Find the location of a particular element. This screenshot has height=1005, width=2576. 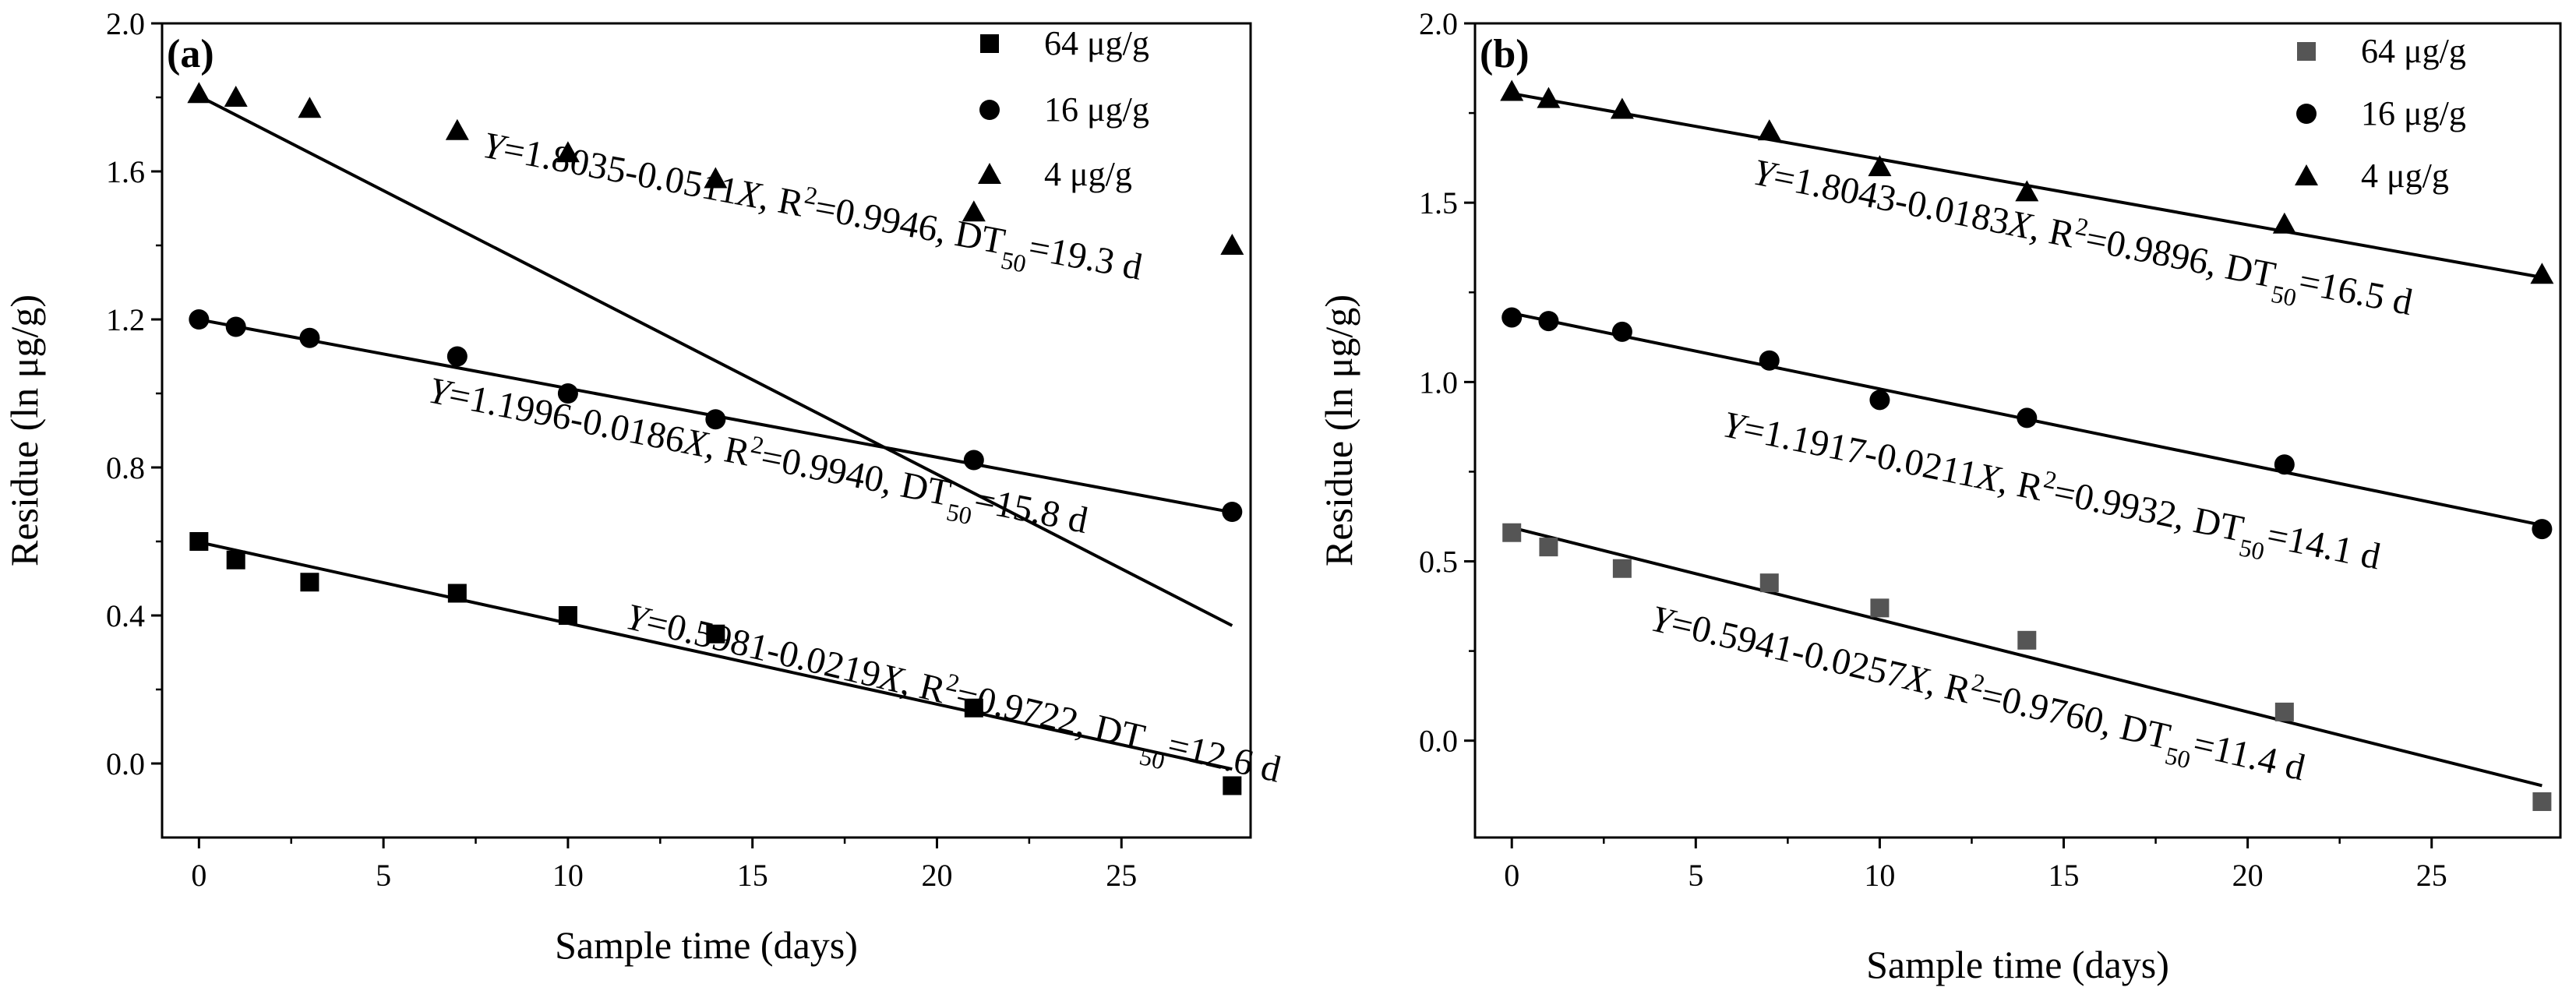

legend-entry: 16 μg/g is located at coordinates (1064, 109).